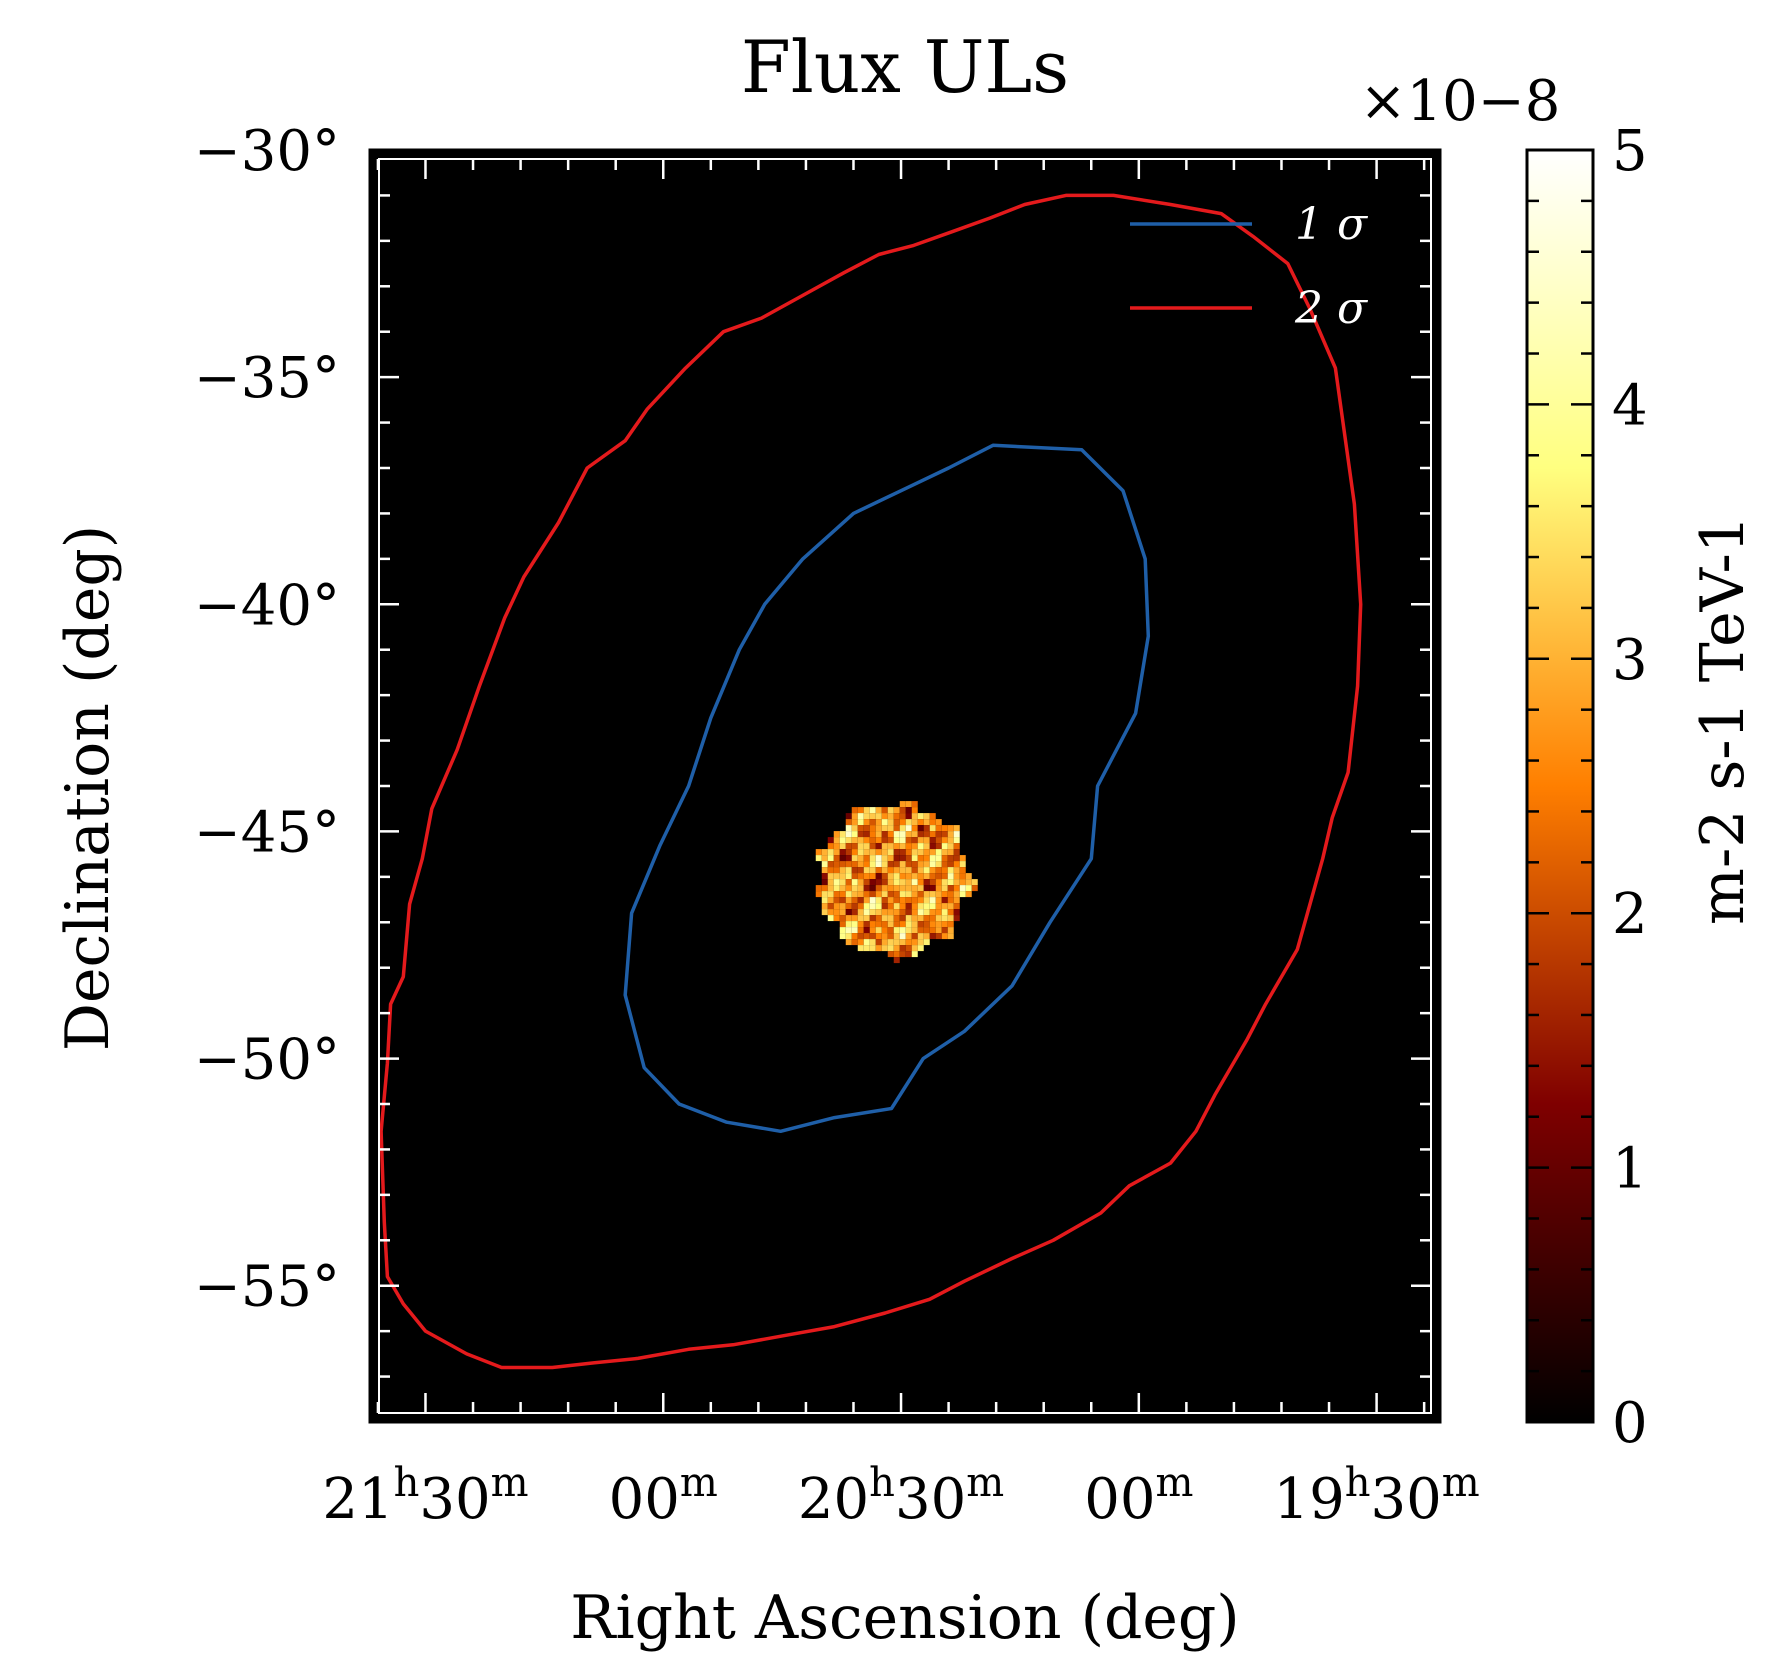 The image size is (1779, 1676). Describe the element at coordinates (882, 1483) in the screenshot. I see `x-tick-h-sup: h` at that location.